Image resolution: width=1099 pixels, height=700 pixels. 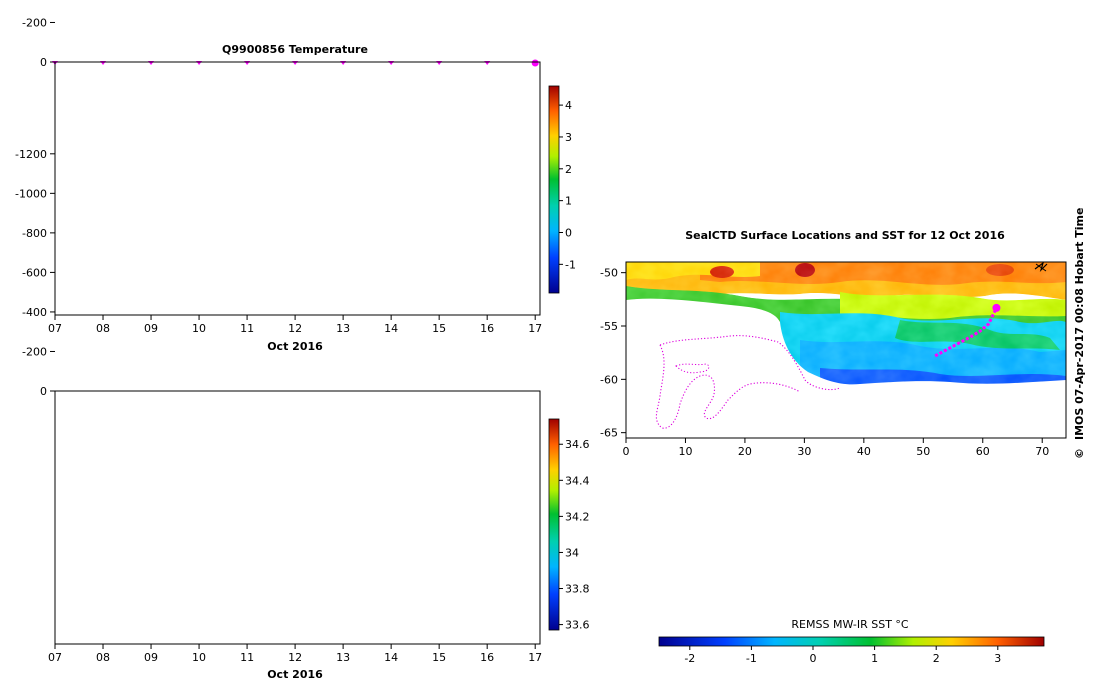 I want to click on antarctic-coastline, so click(x=748, y=382).